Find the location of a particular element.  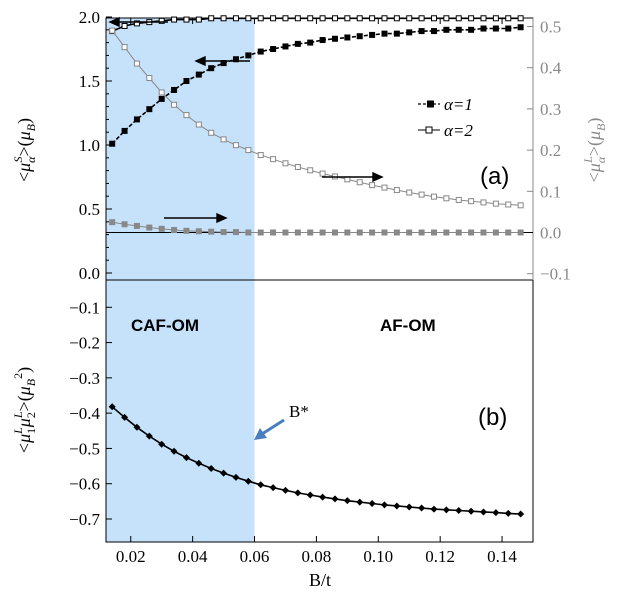

b-tick-label: −0.2 is located at coordinates (84, 343).